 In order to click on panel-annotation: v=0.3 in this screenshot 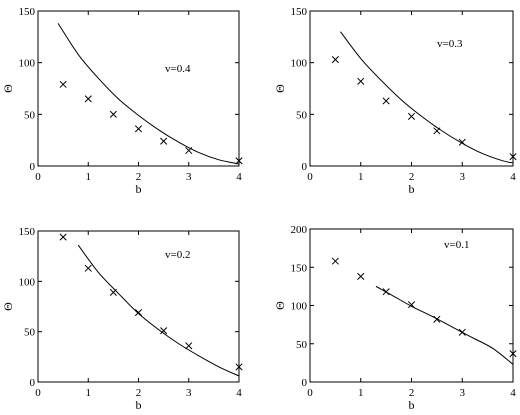, I will do `click(450, 44)`.